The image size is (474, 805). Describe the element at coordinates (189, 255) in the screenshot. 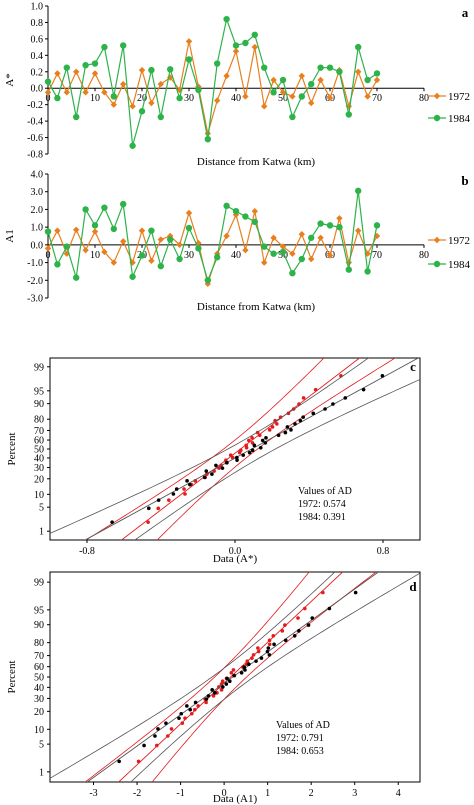

I see `x-tick-label: 30` at that location.